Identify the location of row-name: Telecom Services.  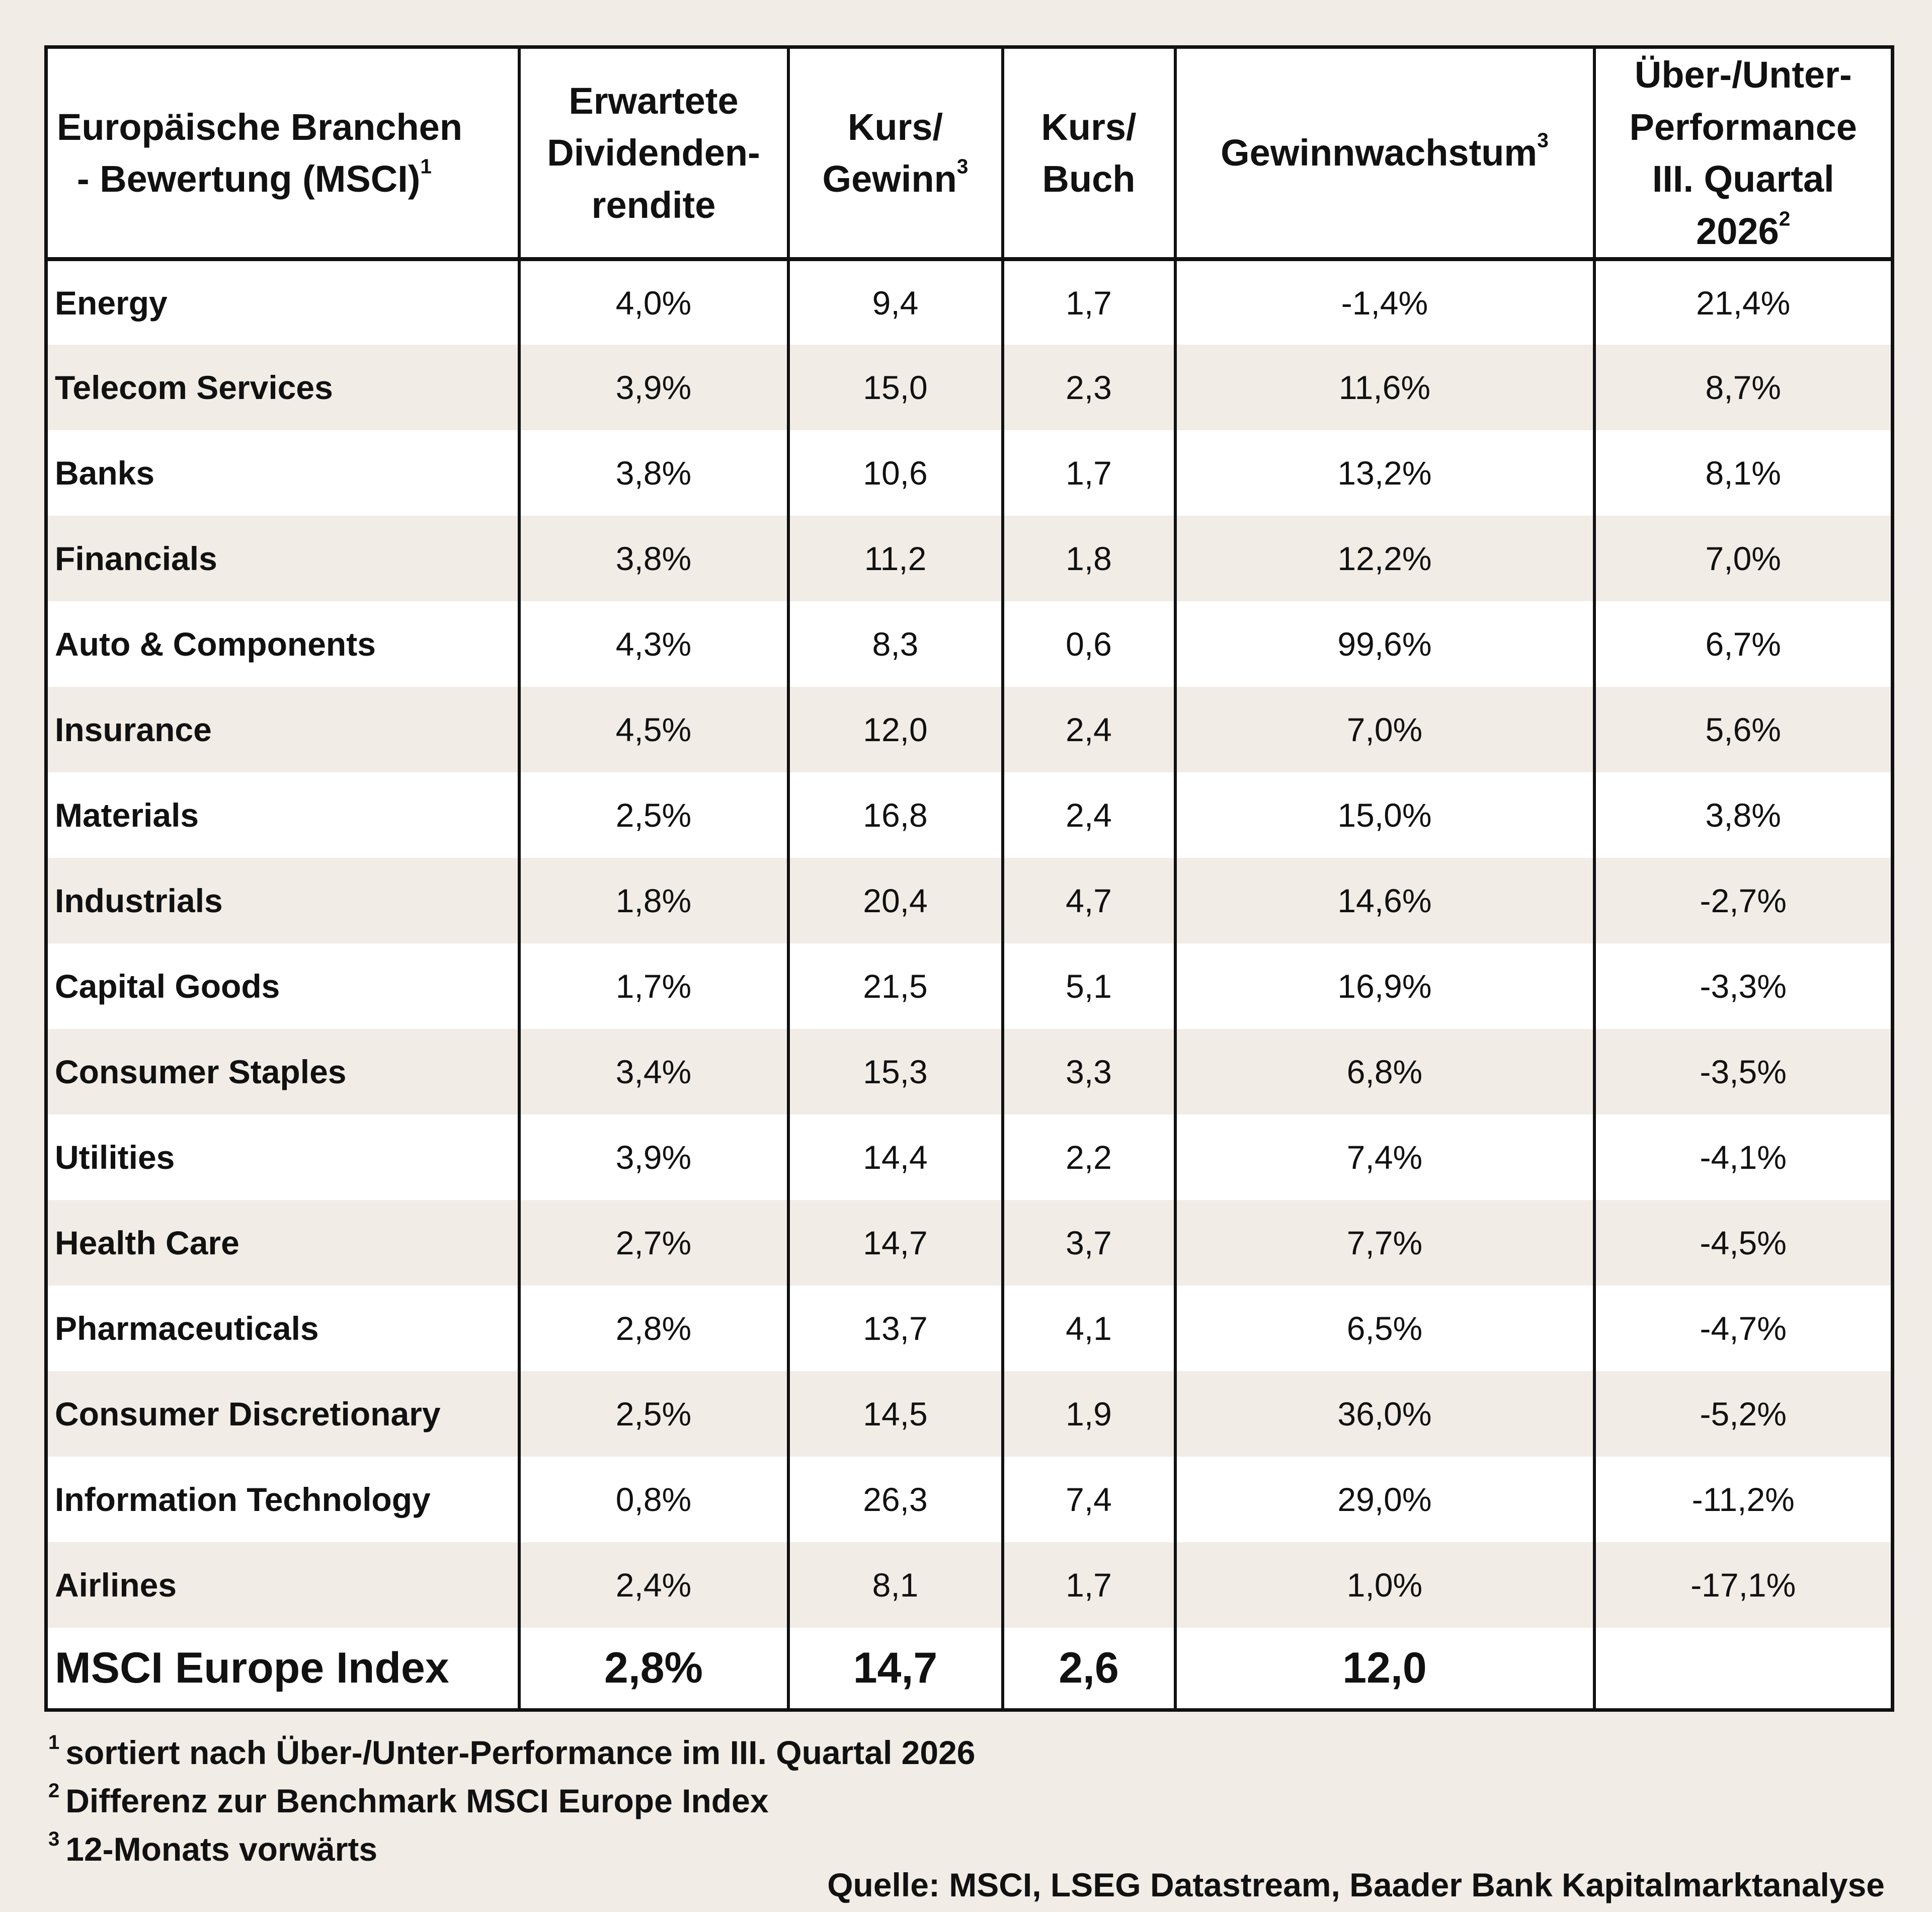
(282, 388).